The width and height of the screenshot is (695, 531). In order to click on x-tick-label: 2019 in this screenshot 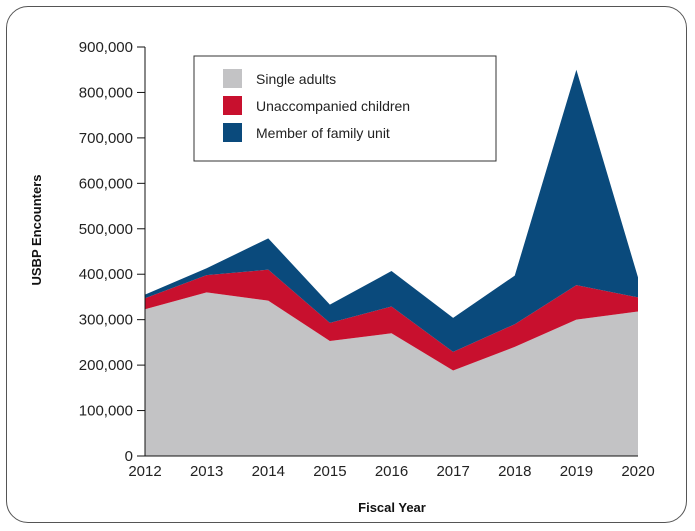, I will do `click(576, 471)`.